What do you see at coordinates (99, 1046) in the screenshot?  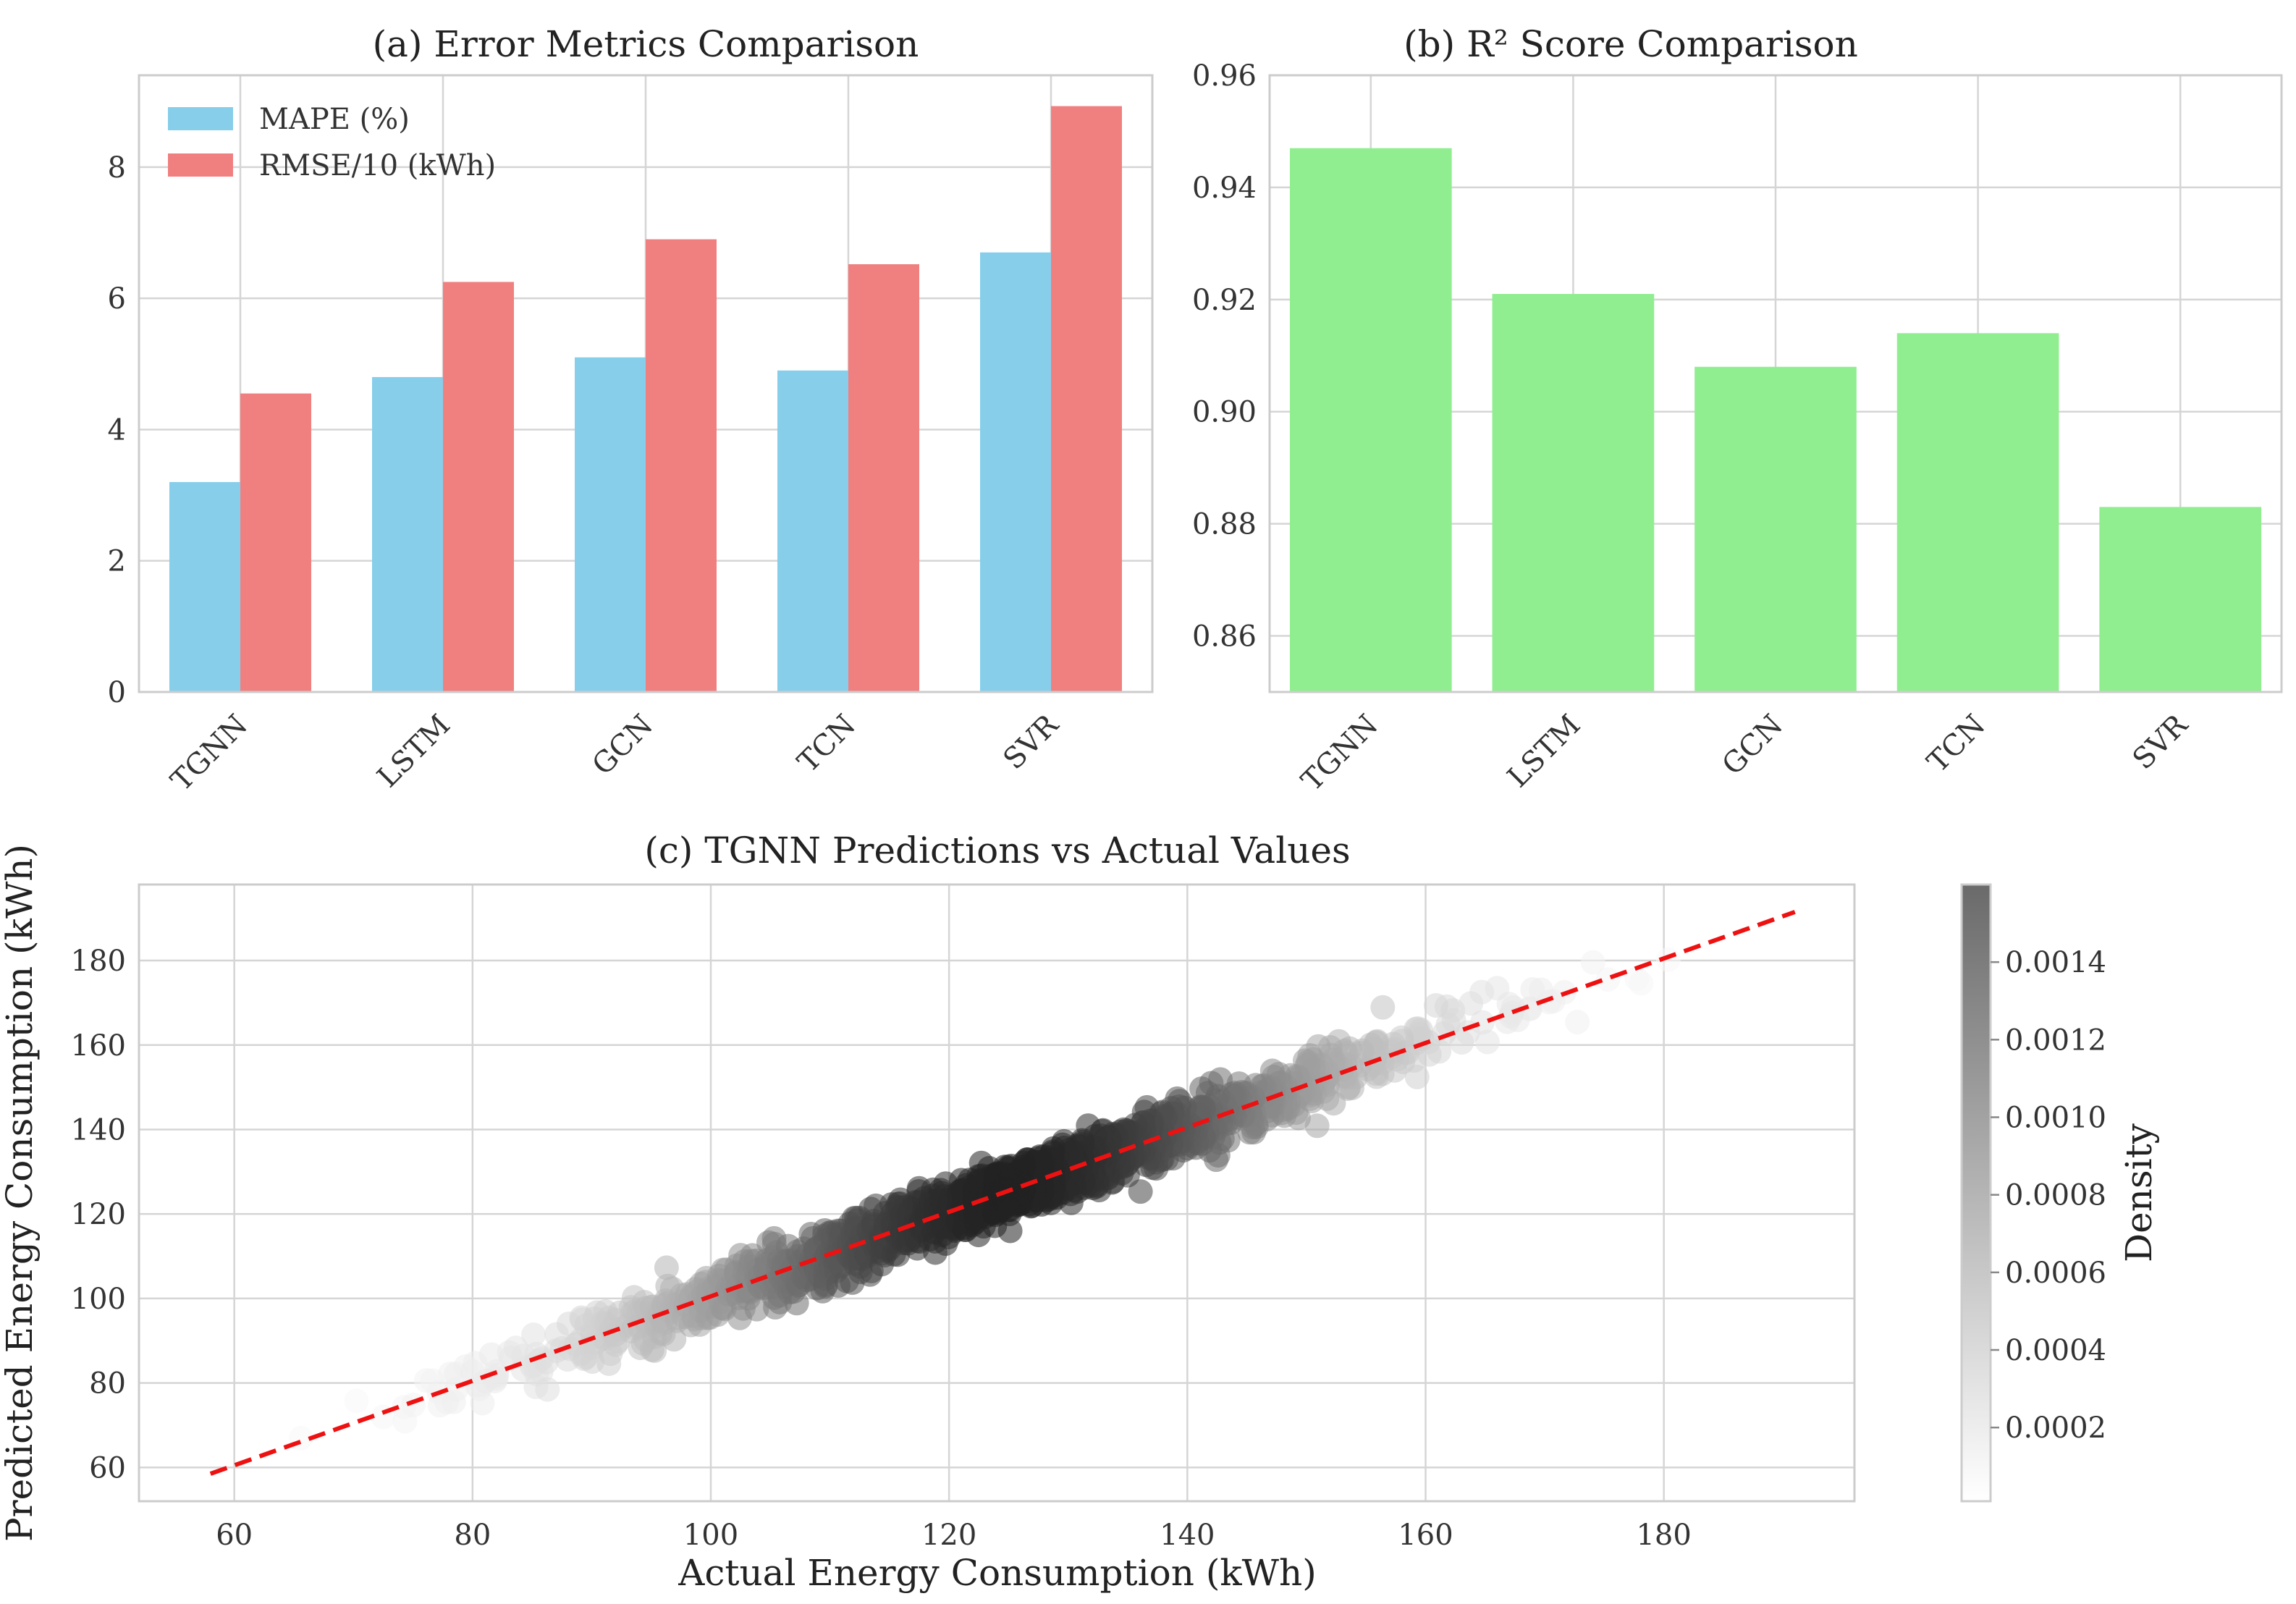 I see `y-tick-label: 160` at bounding box center [99, 1046].